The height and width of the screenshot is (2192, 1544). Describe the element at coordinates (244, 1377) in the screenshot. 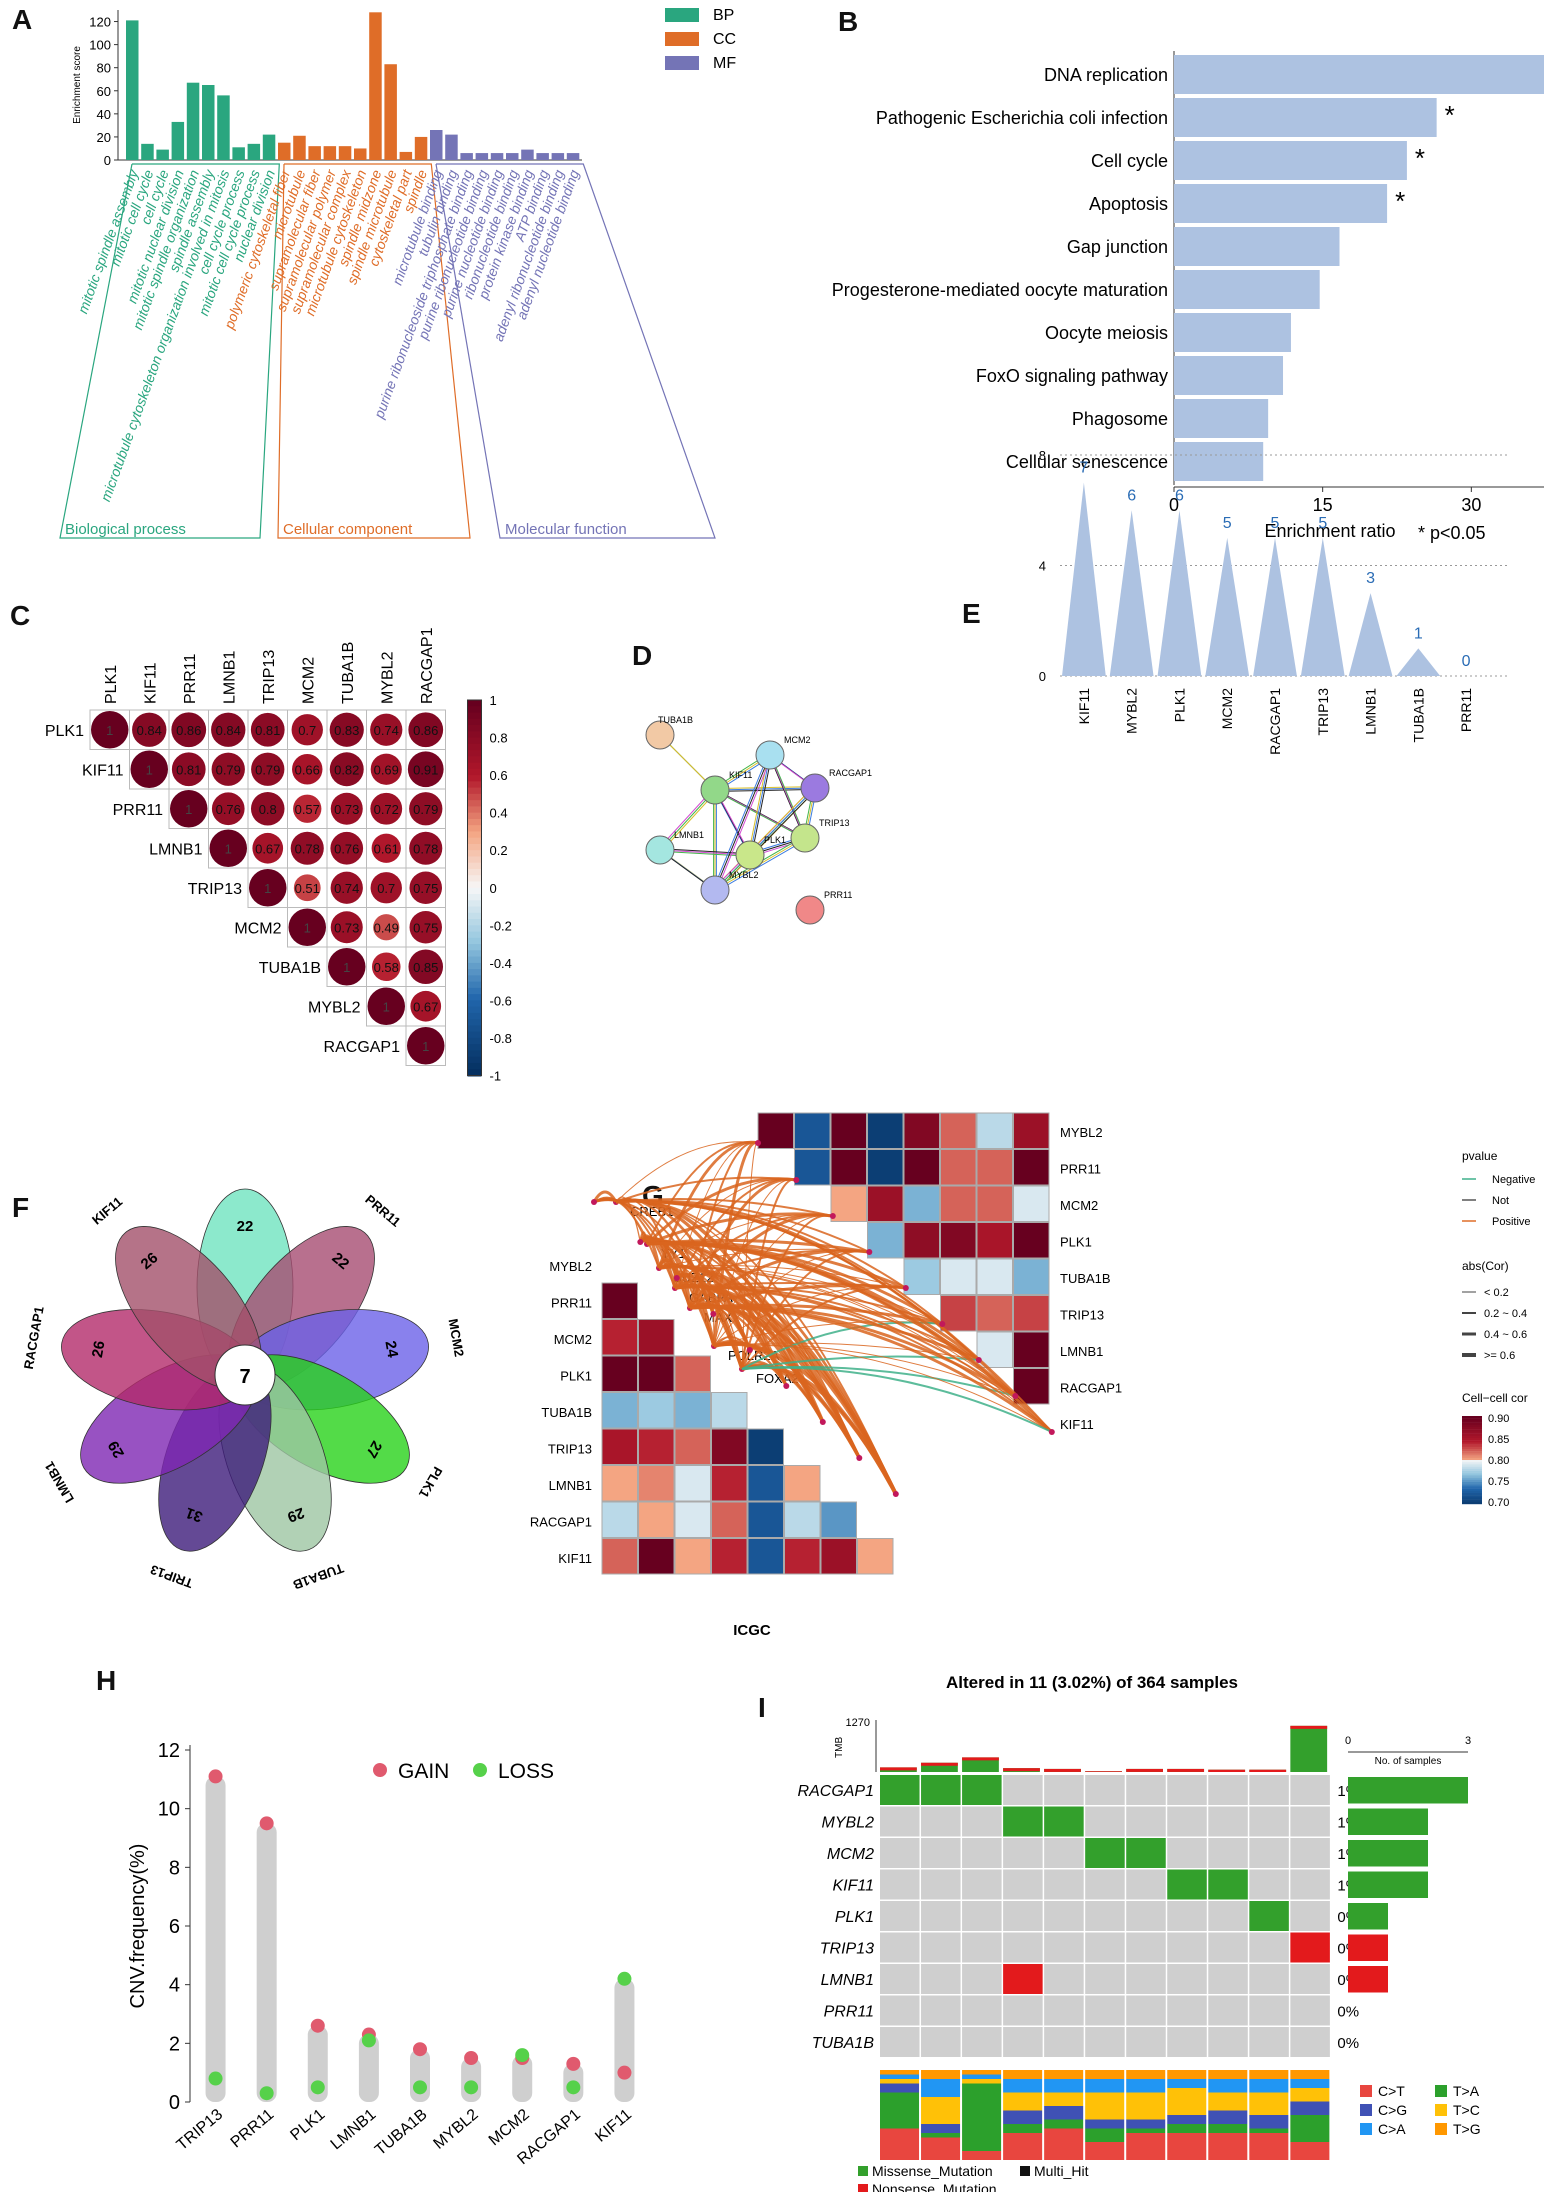

I see `f-center-value: 7` at that location.